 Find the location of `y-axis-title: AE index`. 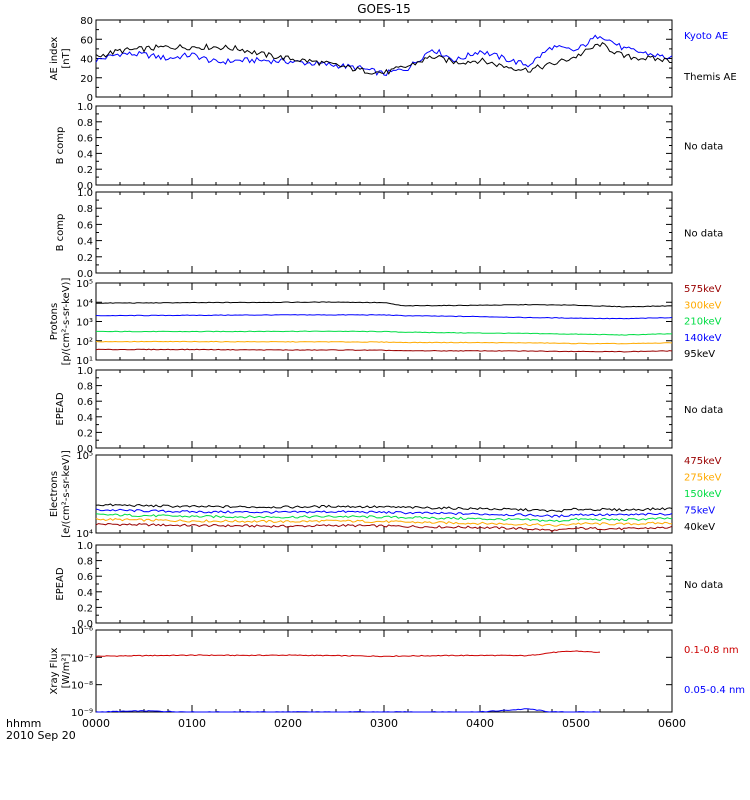

y-axis-title: AE index is located at coordinates (54, 59).